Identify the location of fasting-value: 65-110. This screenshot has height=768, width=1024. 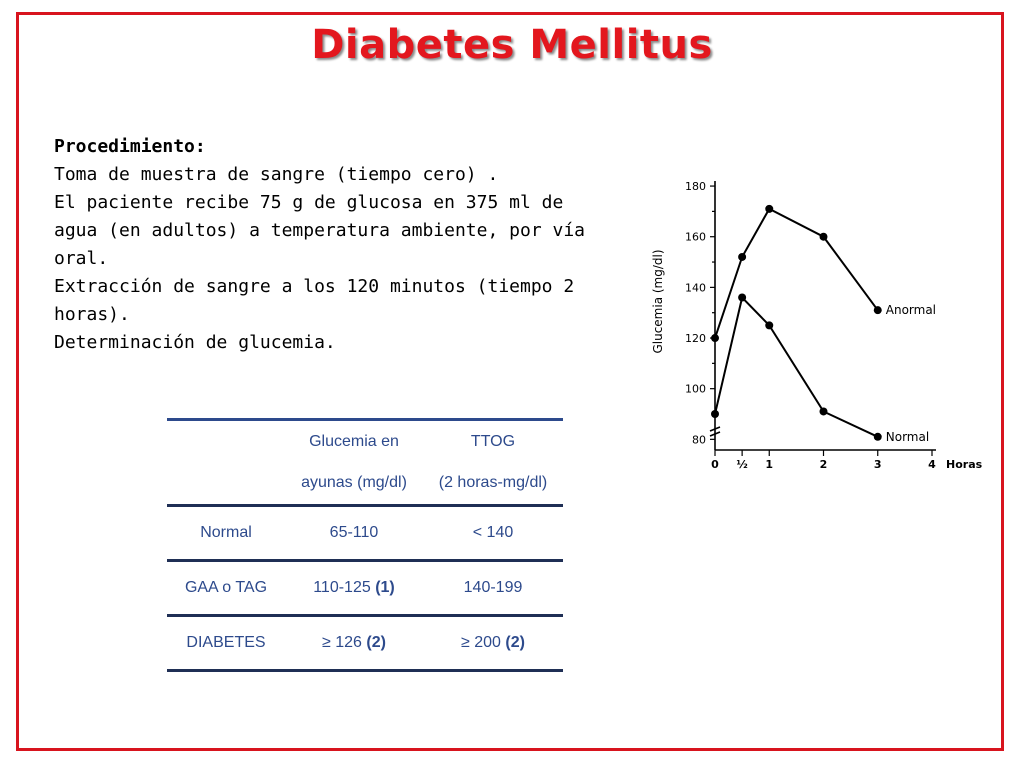
(354, 532).